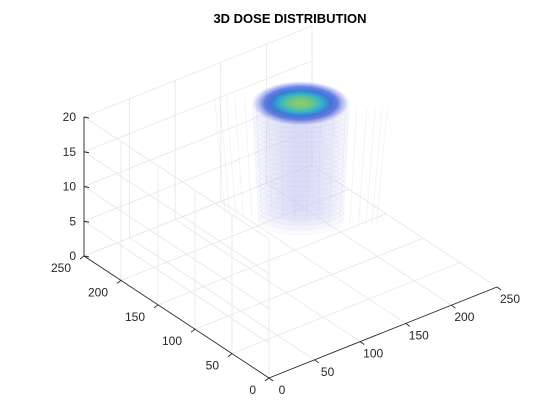 The width and height of the screenshot is (560, 420). I want to click on x-axis-line, so click(383, 332).